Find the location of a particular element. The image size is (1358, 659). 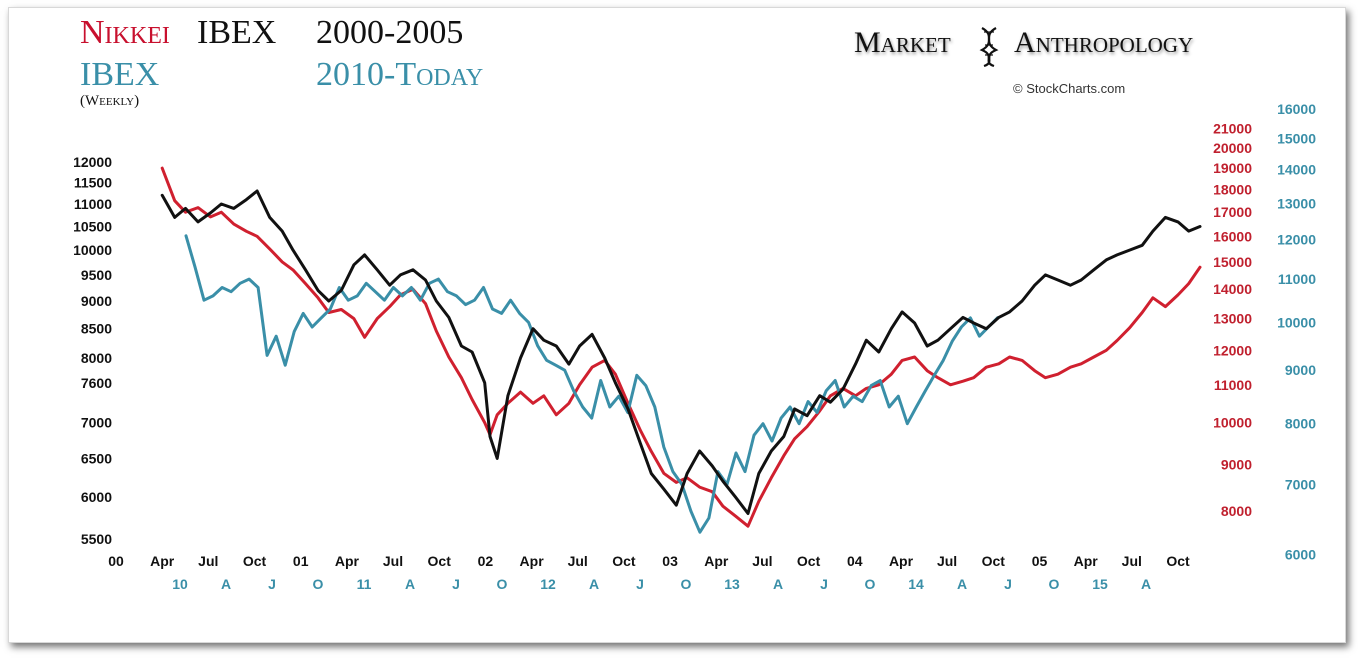

dna-helix-icon is located at coordinates (989, 47).